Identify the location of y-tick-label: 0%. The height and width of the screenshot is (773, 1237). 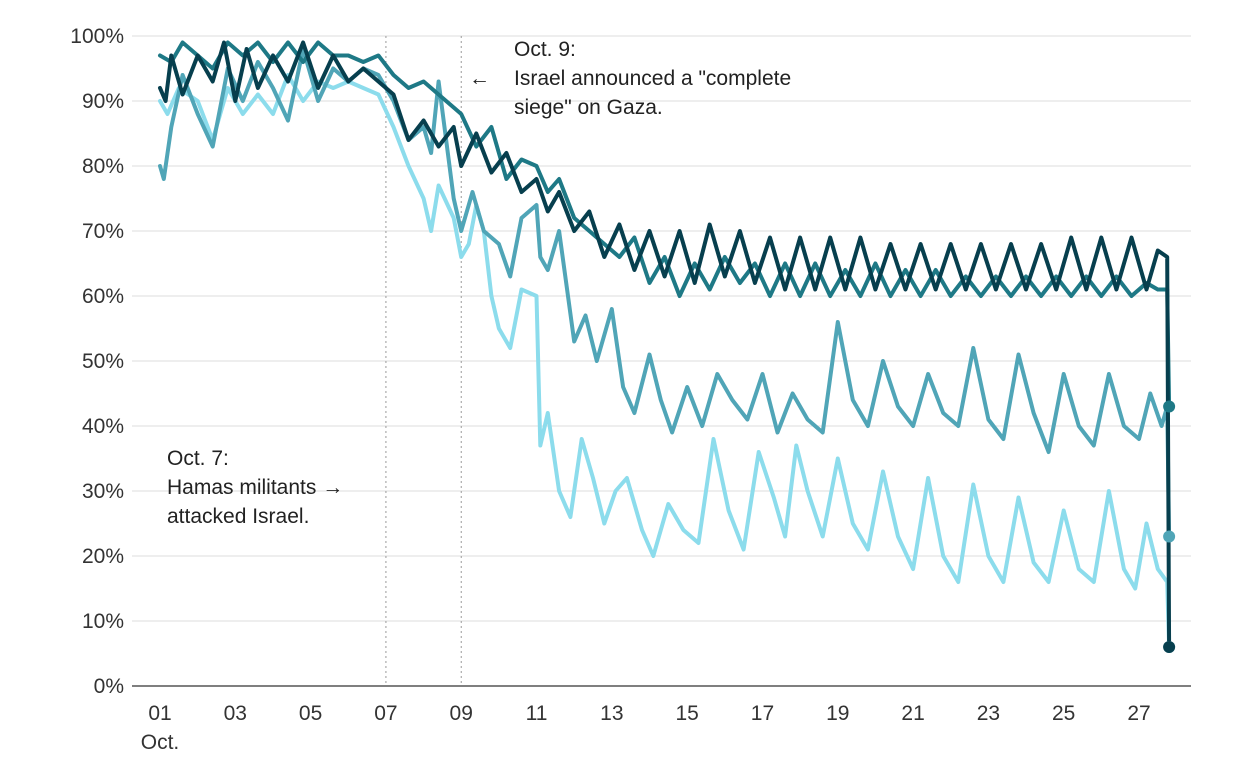
(109, 686).